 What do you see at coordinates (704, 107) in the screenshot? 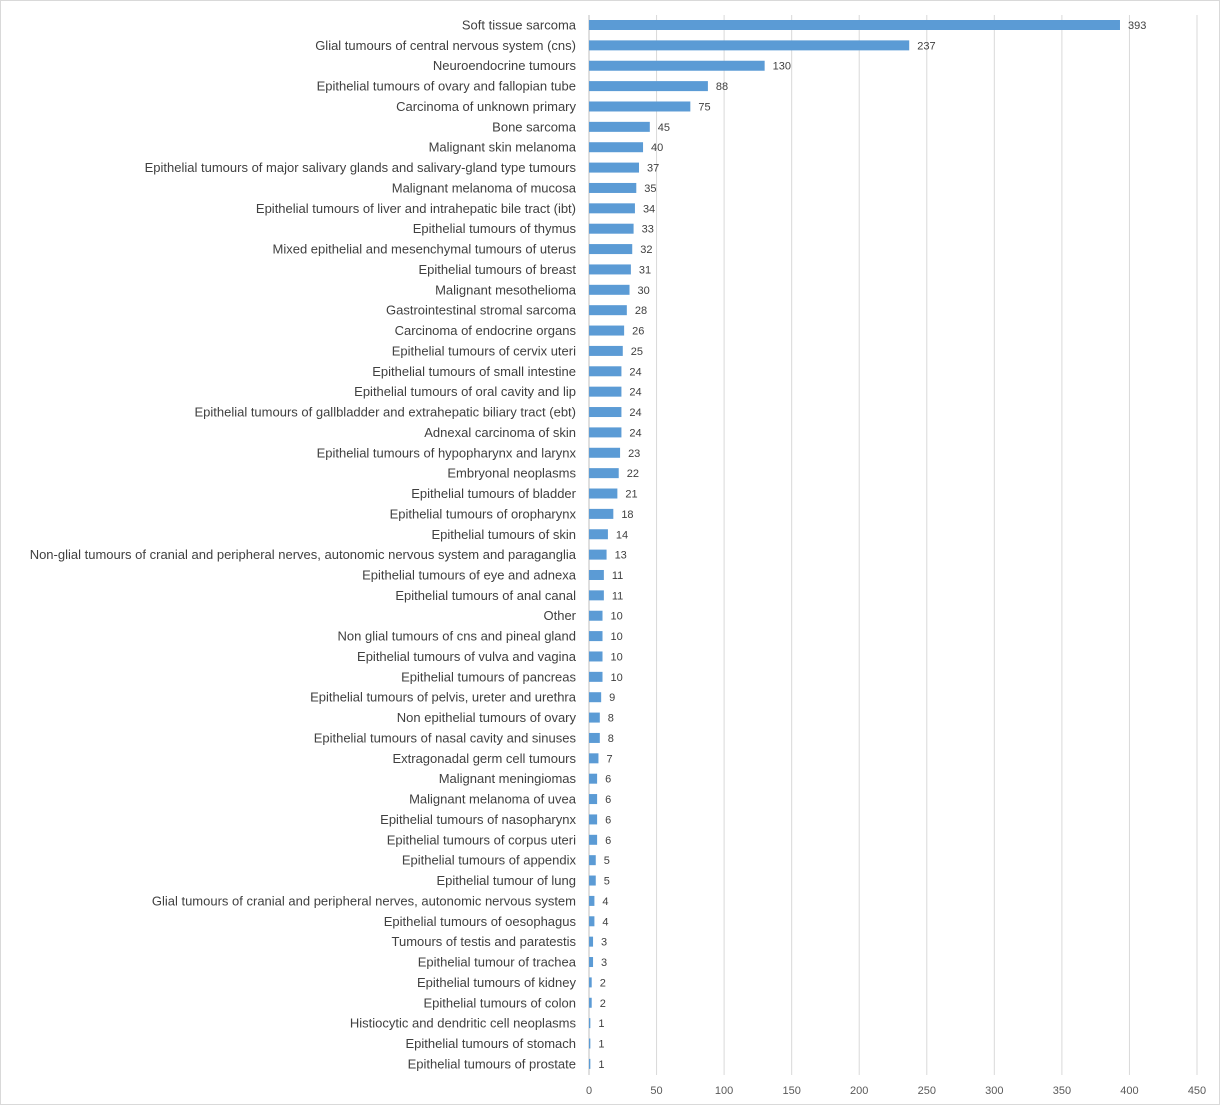
I see `data-label: 75` at bounding box center [704, 107].